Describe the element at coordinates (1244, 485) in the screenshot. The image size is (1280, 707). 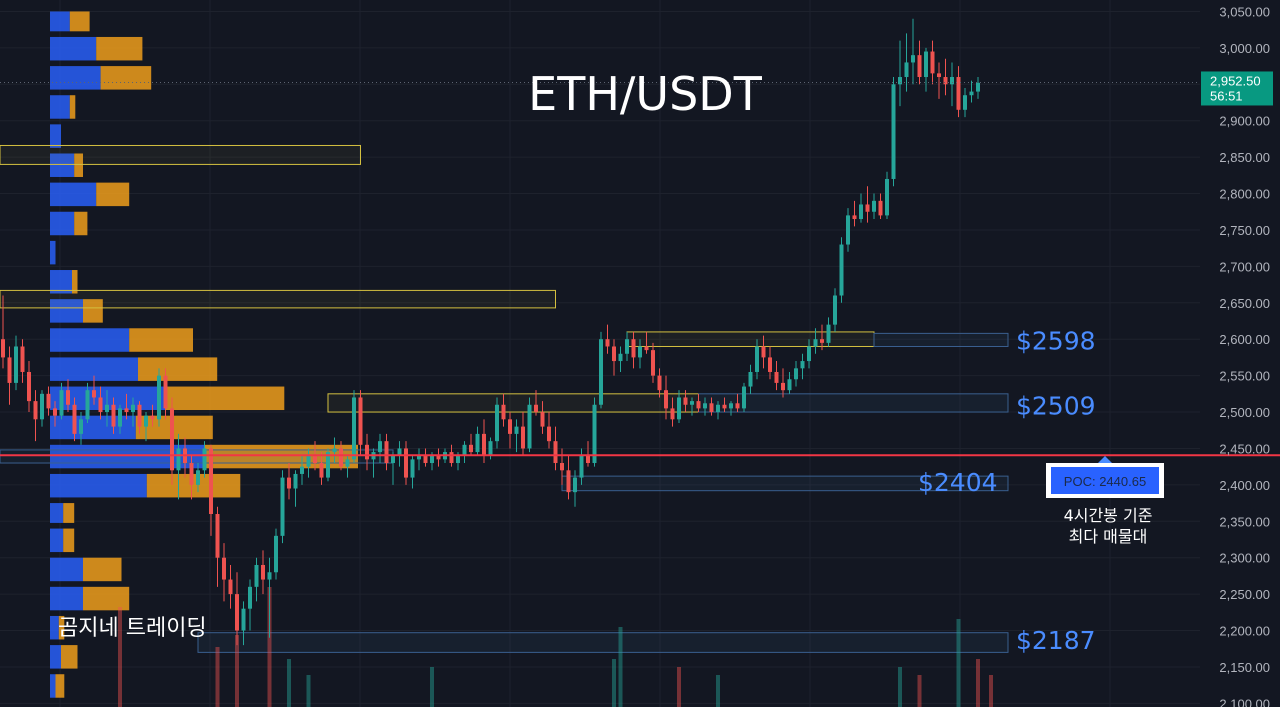
I see `y-tick-label-13: 2,400.00` at that location.